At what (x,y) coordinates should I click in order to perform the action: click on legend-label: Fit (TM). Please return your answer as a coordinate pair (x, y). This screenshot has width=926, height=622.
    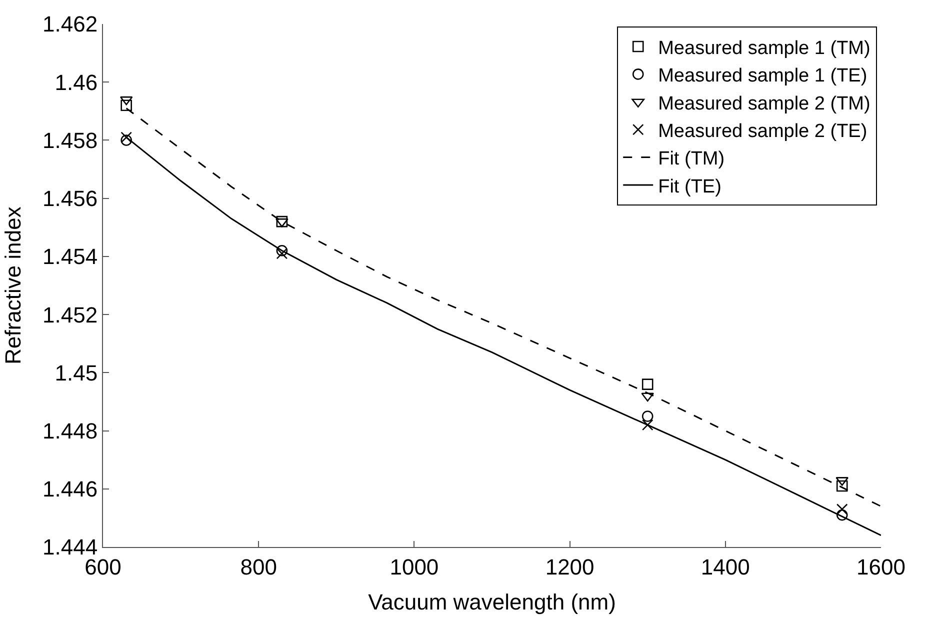
    Looking at the image, I should click on (691, 159).